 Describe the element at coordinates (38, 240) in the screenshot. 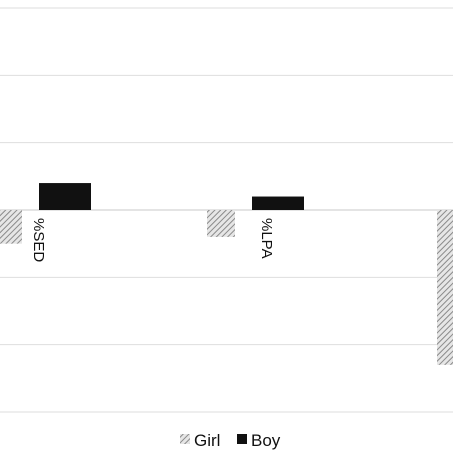

I see `category-label-sed: %SED` at that location.